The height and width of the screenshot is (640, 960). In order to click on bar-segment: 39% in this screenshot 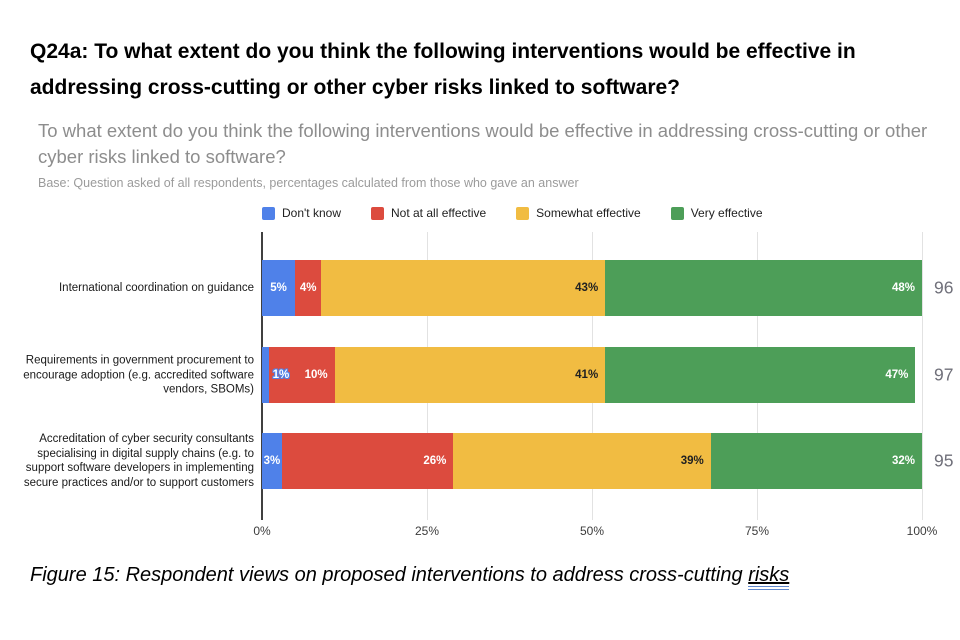, I will do `click(582, 461)`.